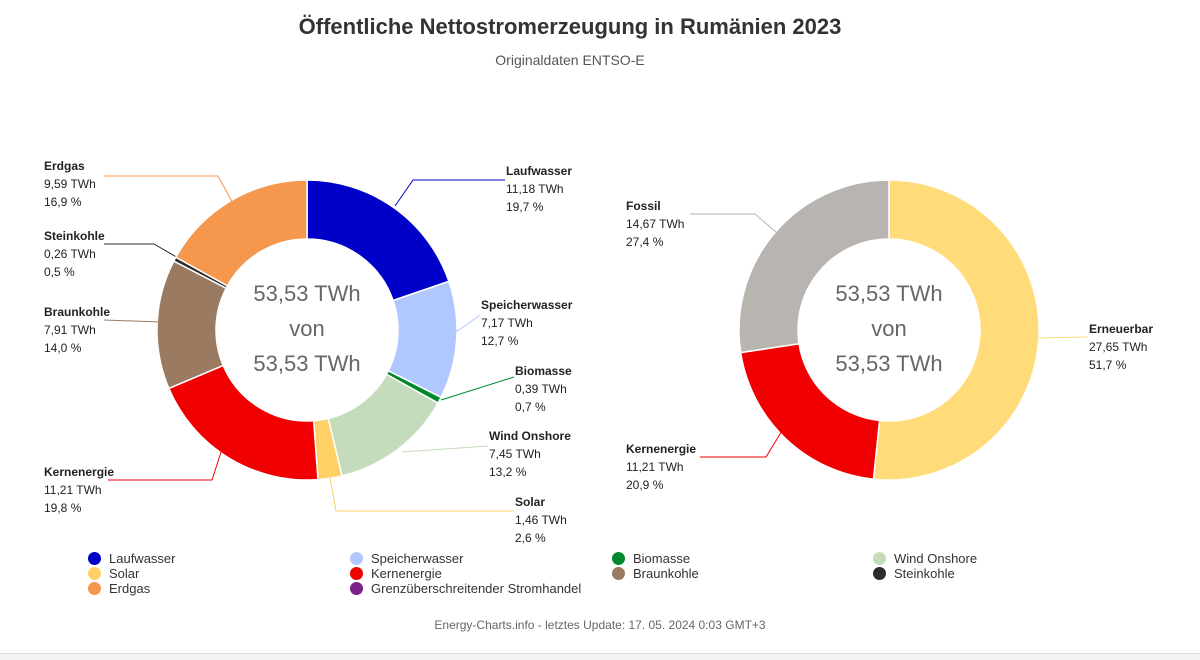 This screenshot has height=660, width=1200. Describe the element at coordinates (79, 472) in the screenshot. I see `left-donut-label-kernenergie-name: Kernenergie` at that location.